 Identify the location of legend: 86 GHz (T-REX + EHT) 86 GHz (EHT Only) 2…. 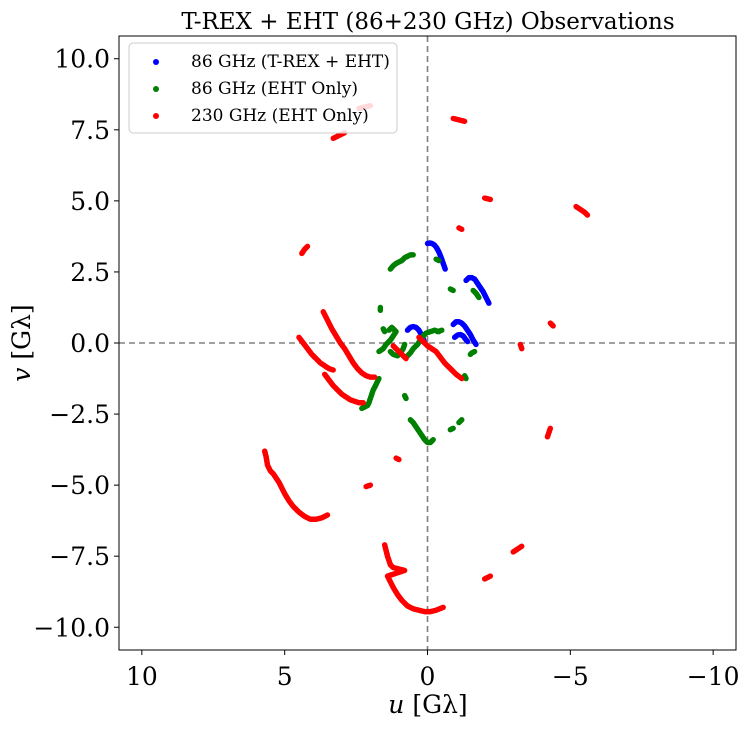
(263, 88).